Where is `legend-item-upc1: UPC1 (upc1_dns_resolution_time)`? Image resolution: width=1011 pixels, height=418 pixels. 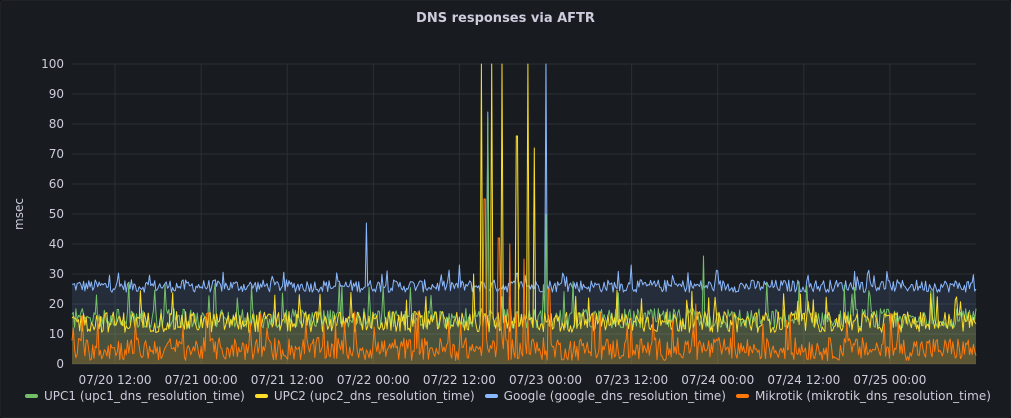 legend-item-upc1: UPC1 (upc1_dns_resolution_time) is located at coordinates (135, 396).